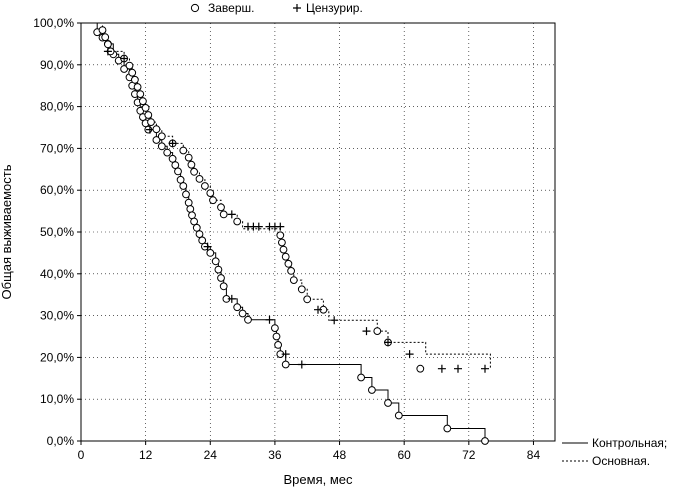 The height and width of the screenshot is (490, 684). Describe the element at coordinates (61, 441) in the screenshot. I see `y-tick-label: 0,0%` at that location.